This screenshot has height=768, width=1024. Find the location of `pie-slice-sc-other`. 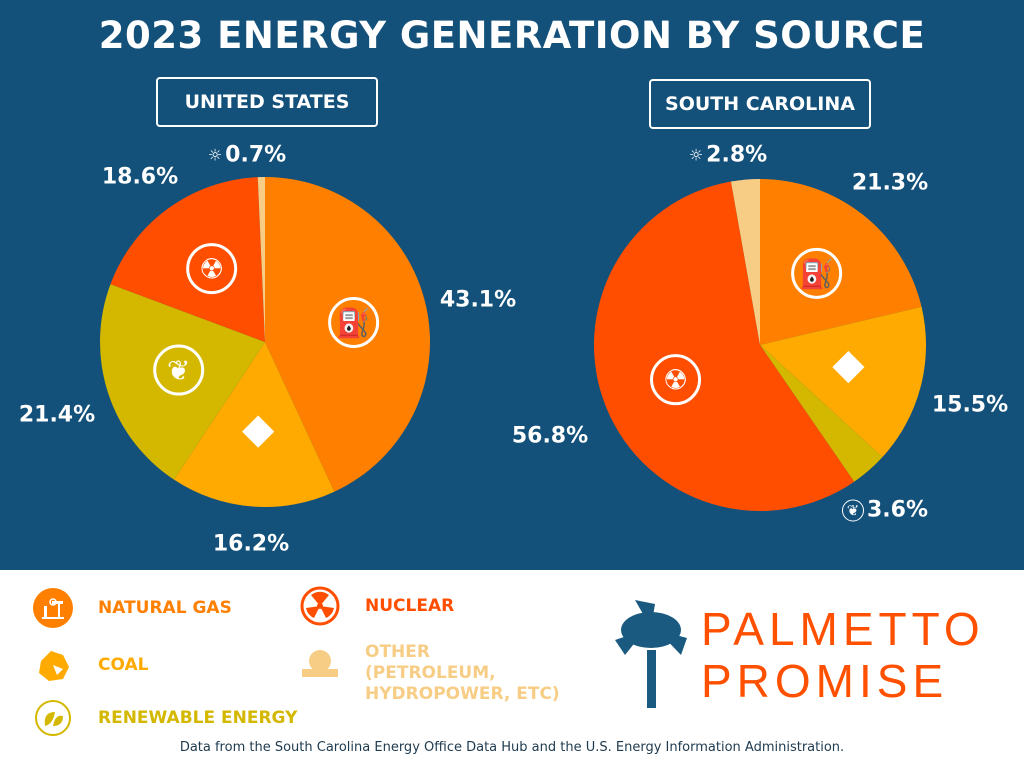

pie-slice-sc-other is located at coordinates (745, 262).